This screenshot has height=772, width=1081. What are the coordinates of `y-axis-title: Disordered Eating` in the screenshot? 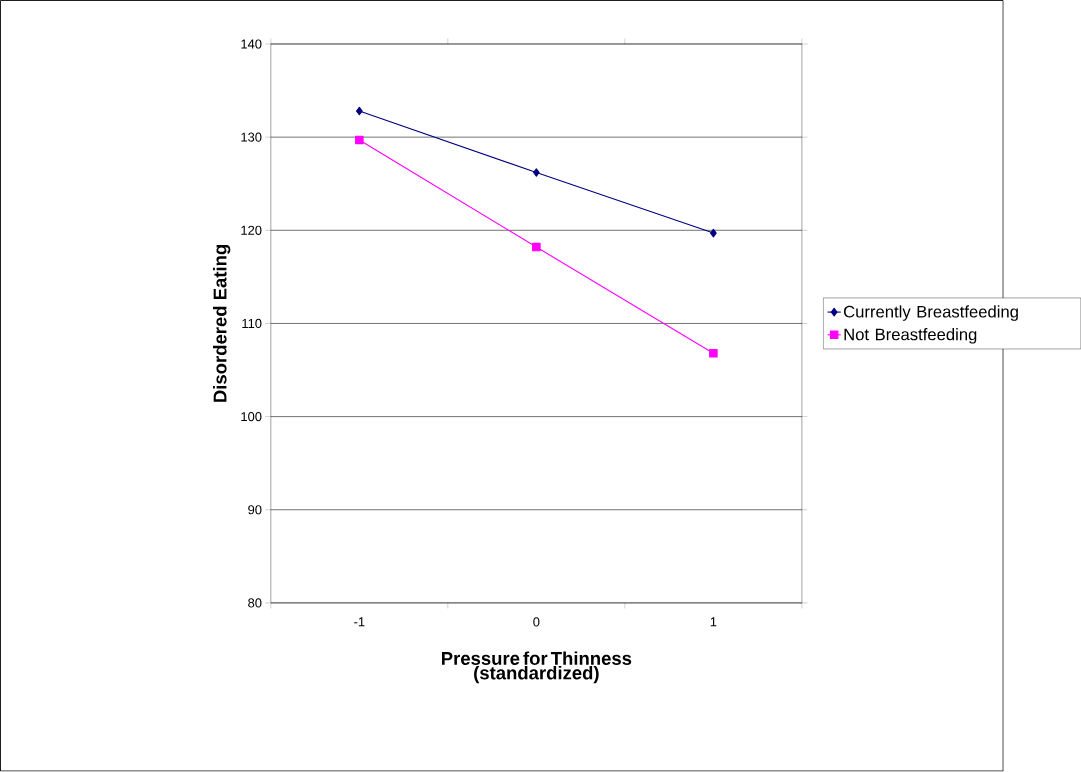 It's located at (222, 324).